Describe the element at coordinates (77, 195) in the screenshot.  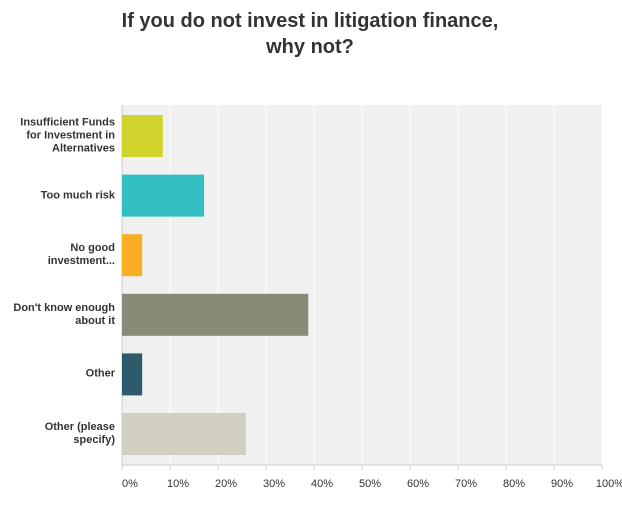
I see `y-tick-label: Too much risk` at that location.